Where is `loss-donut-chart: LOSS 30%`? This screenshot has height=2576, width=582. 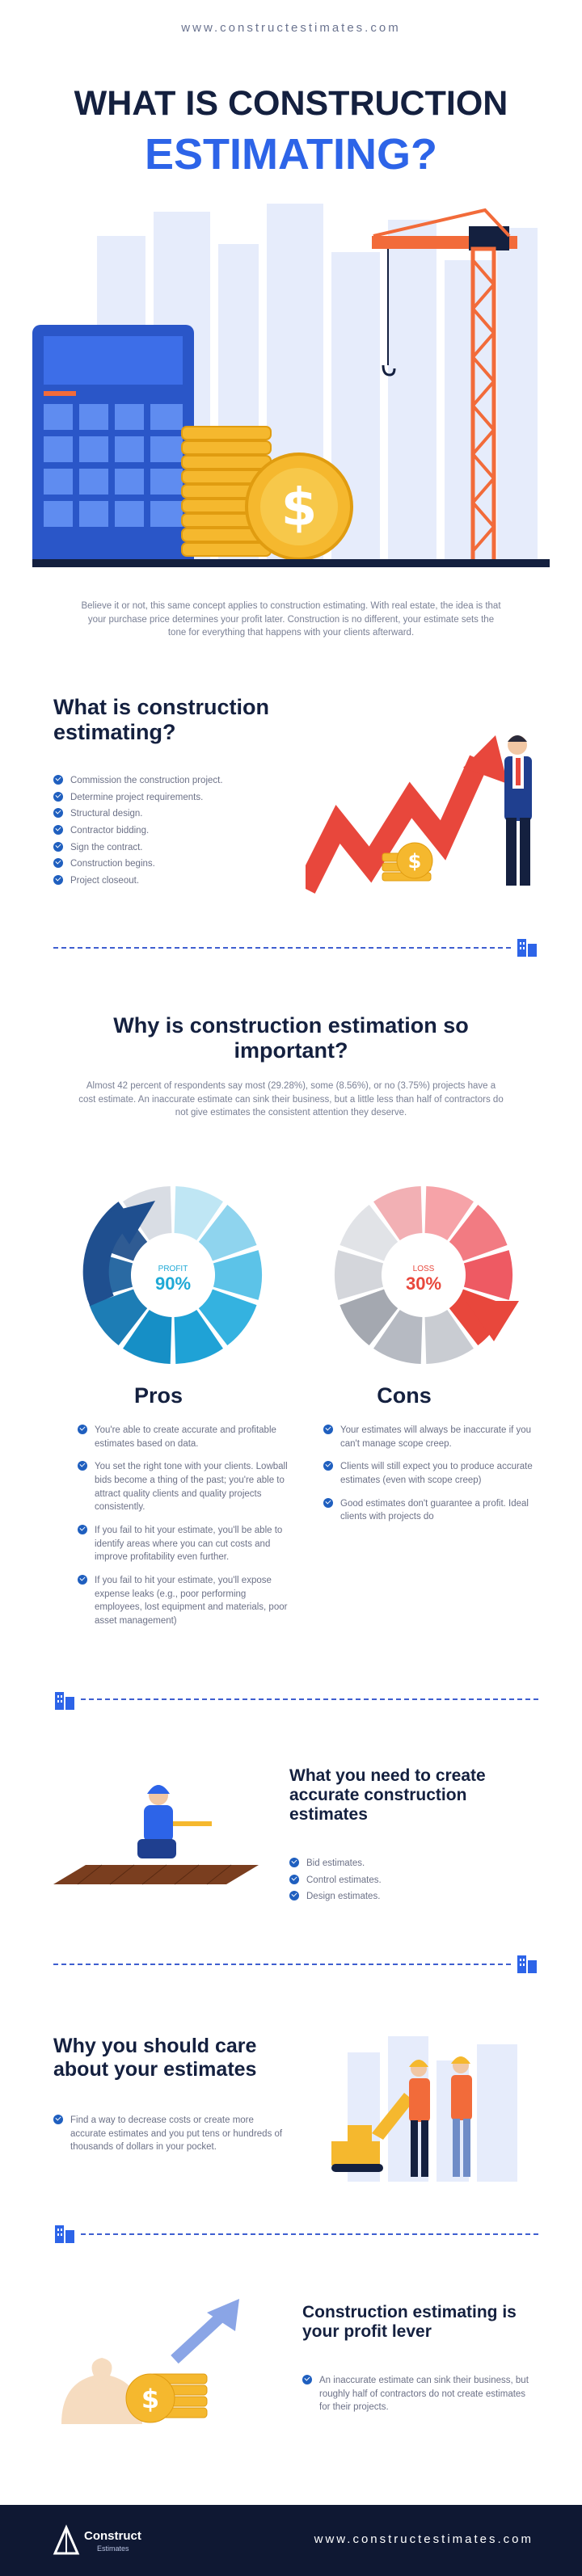 loss-donut-chart: LOSS 30% is located at coordinates (427, 1275).